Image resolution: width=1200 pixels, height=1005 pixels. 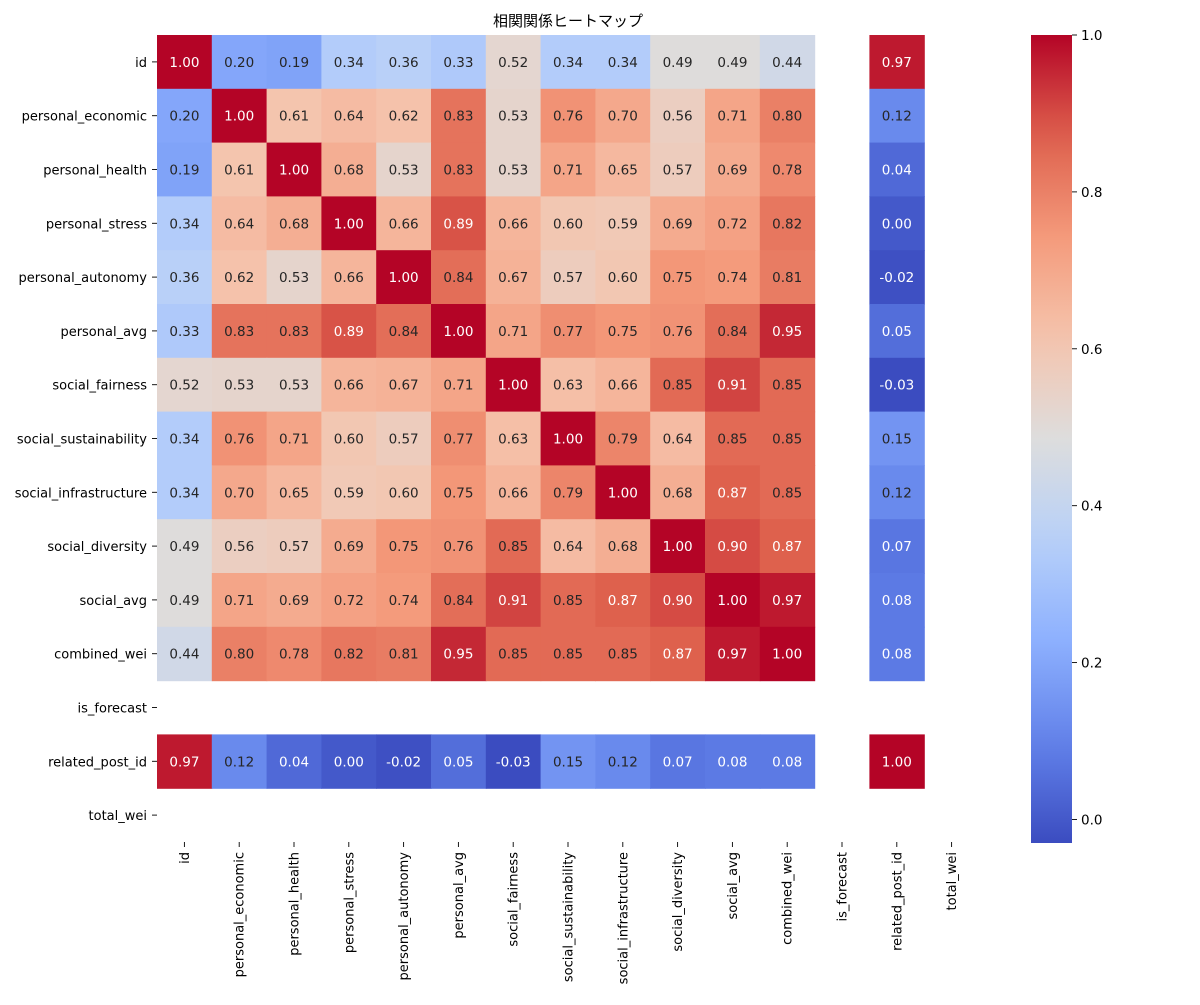 What do you see at coordinates (513, 278) in the screenshot?
I see `cell-value-label: 0.67` at bounding box center [513, 278].